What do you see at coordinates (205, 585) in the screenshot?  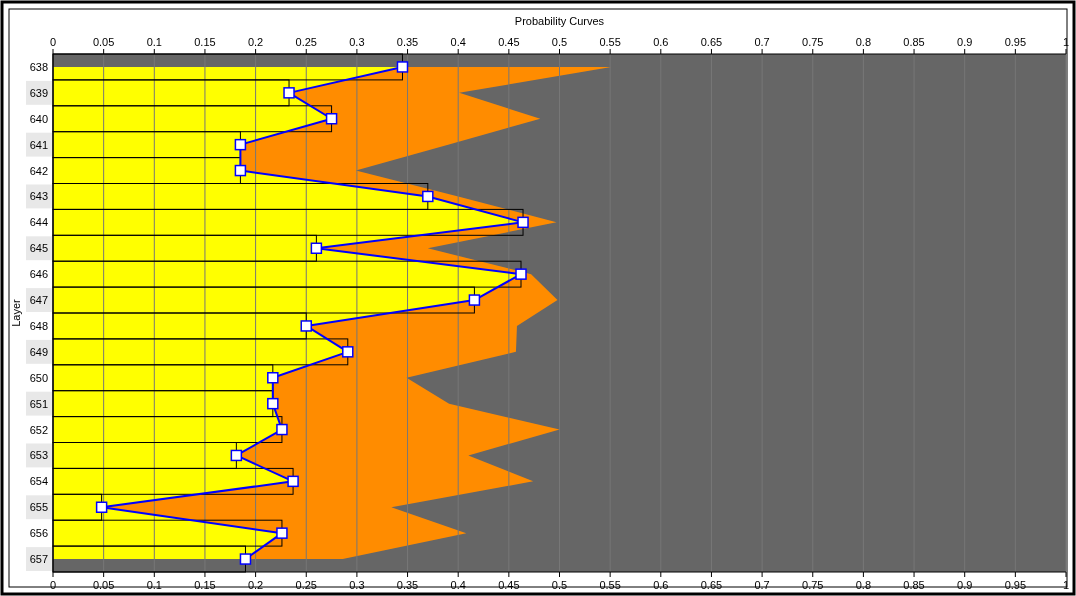 I see `x2-tick-label: 0.15` at bounding box center [205, 585].